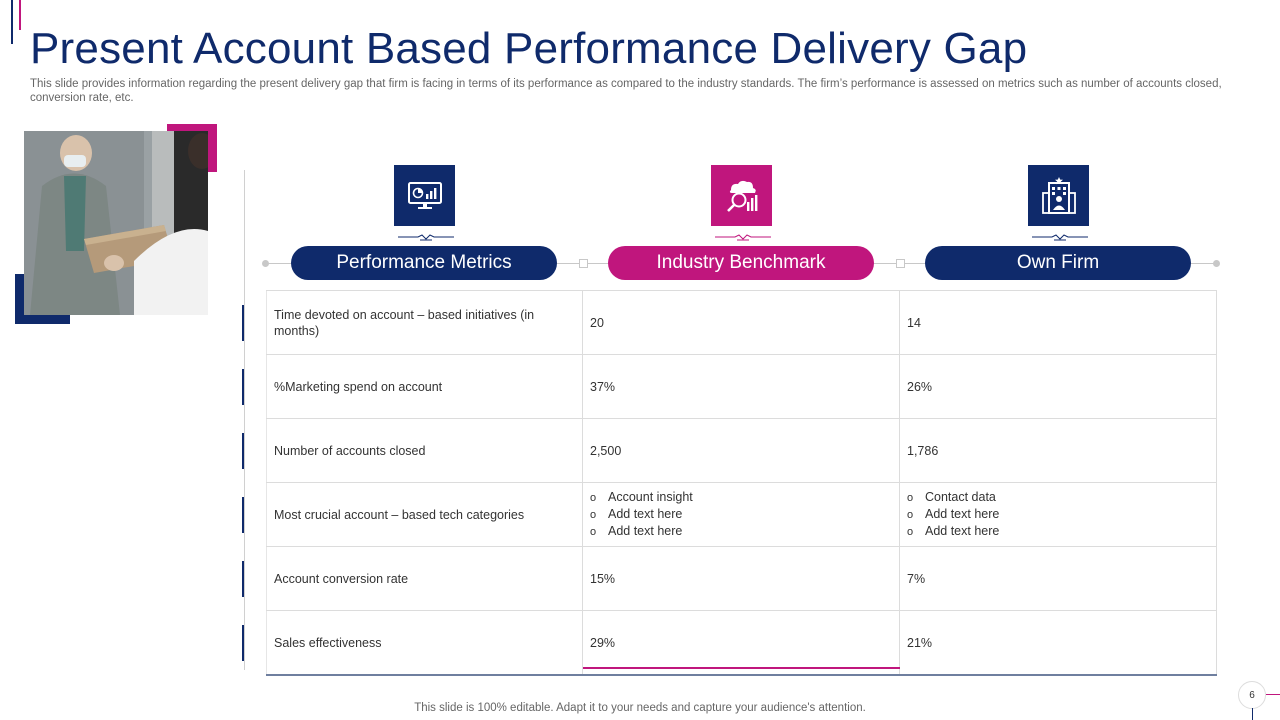 This screenshot has width=1280, height=720. What do you see at coordinates (424, 386) in the screenshot?
I see `metric-cell: %Marketing spend on account` at bounding box center [424, 386].